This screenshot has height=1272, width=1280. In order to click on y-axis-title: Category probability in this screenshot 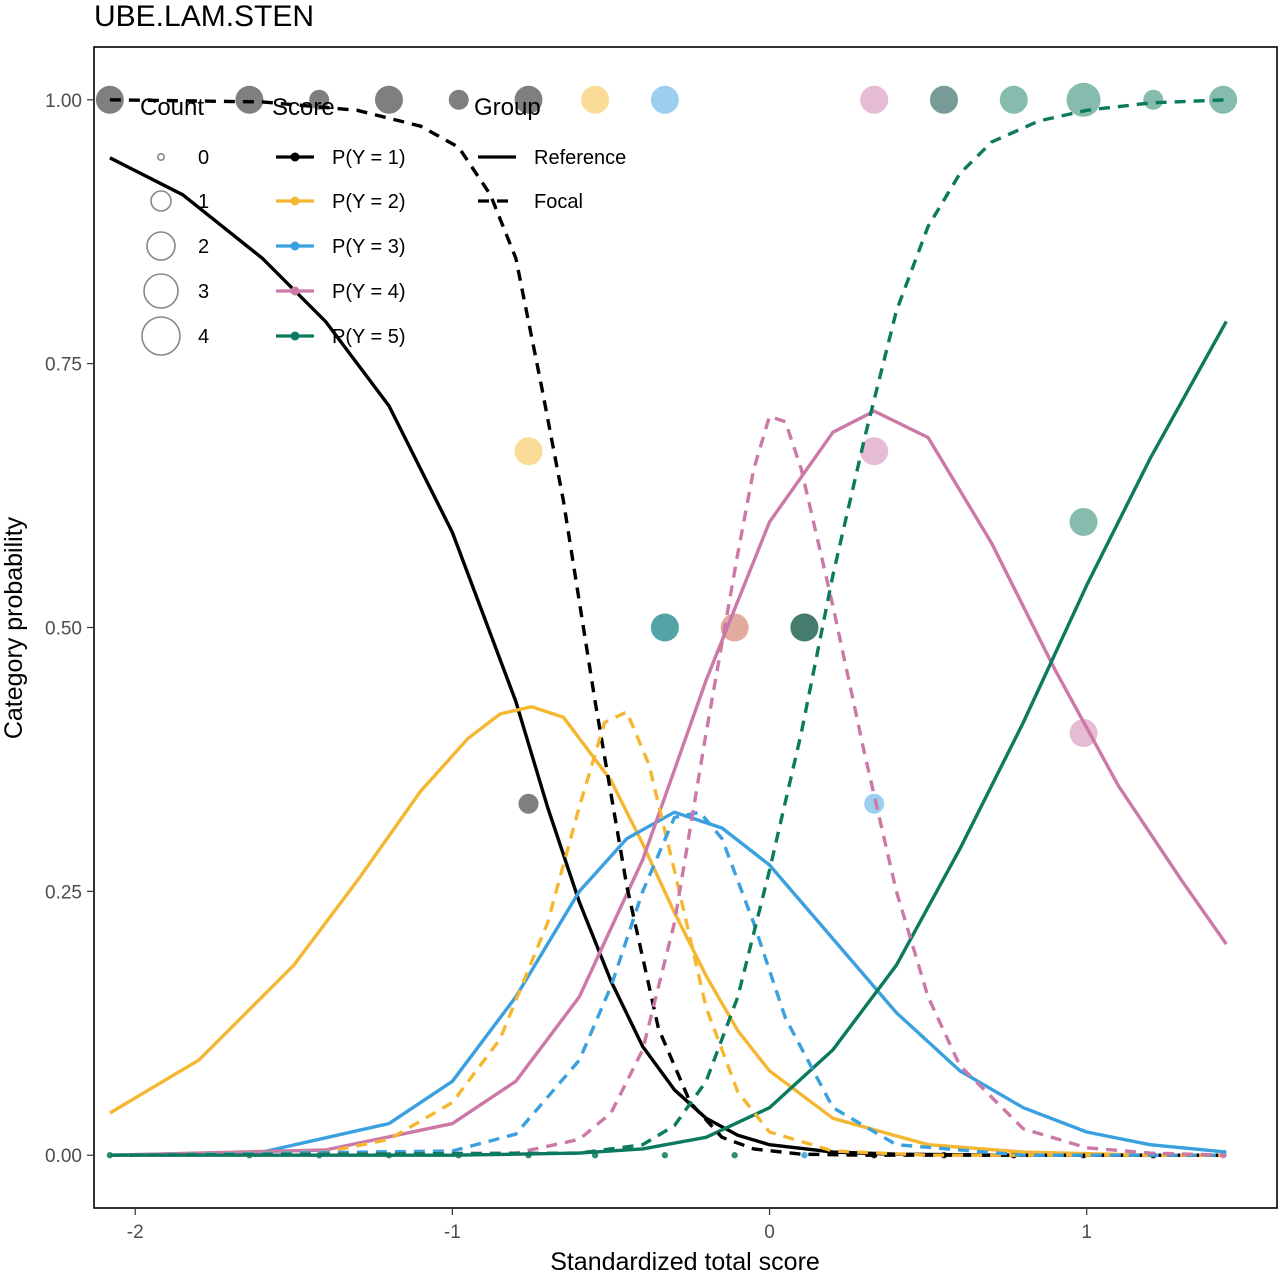, I will do `click(14, 627)`.